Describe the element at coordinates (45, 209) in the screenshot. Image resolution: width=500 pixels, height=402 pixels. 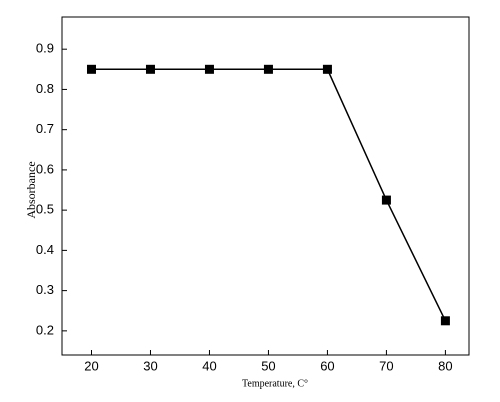
I see `y-tick-label: 0.5` at that location.